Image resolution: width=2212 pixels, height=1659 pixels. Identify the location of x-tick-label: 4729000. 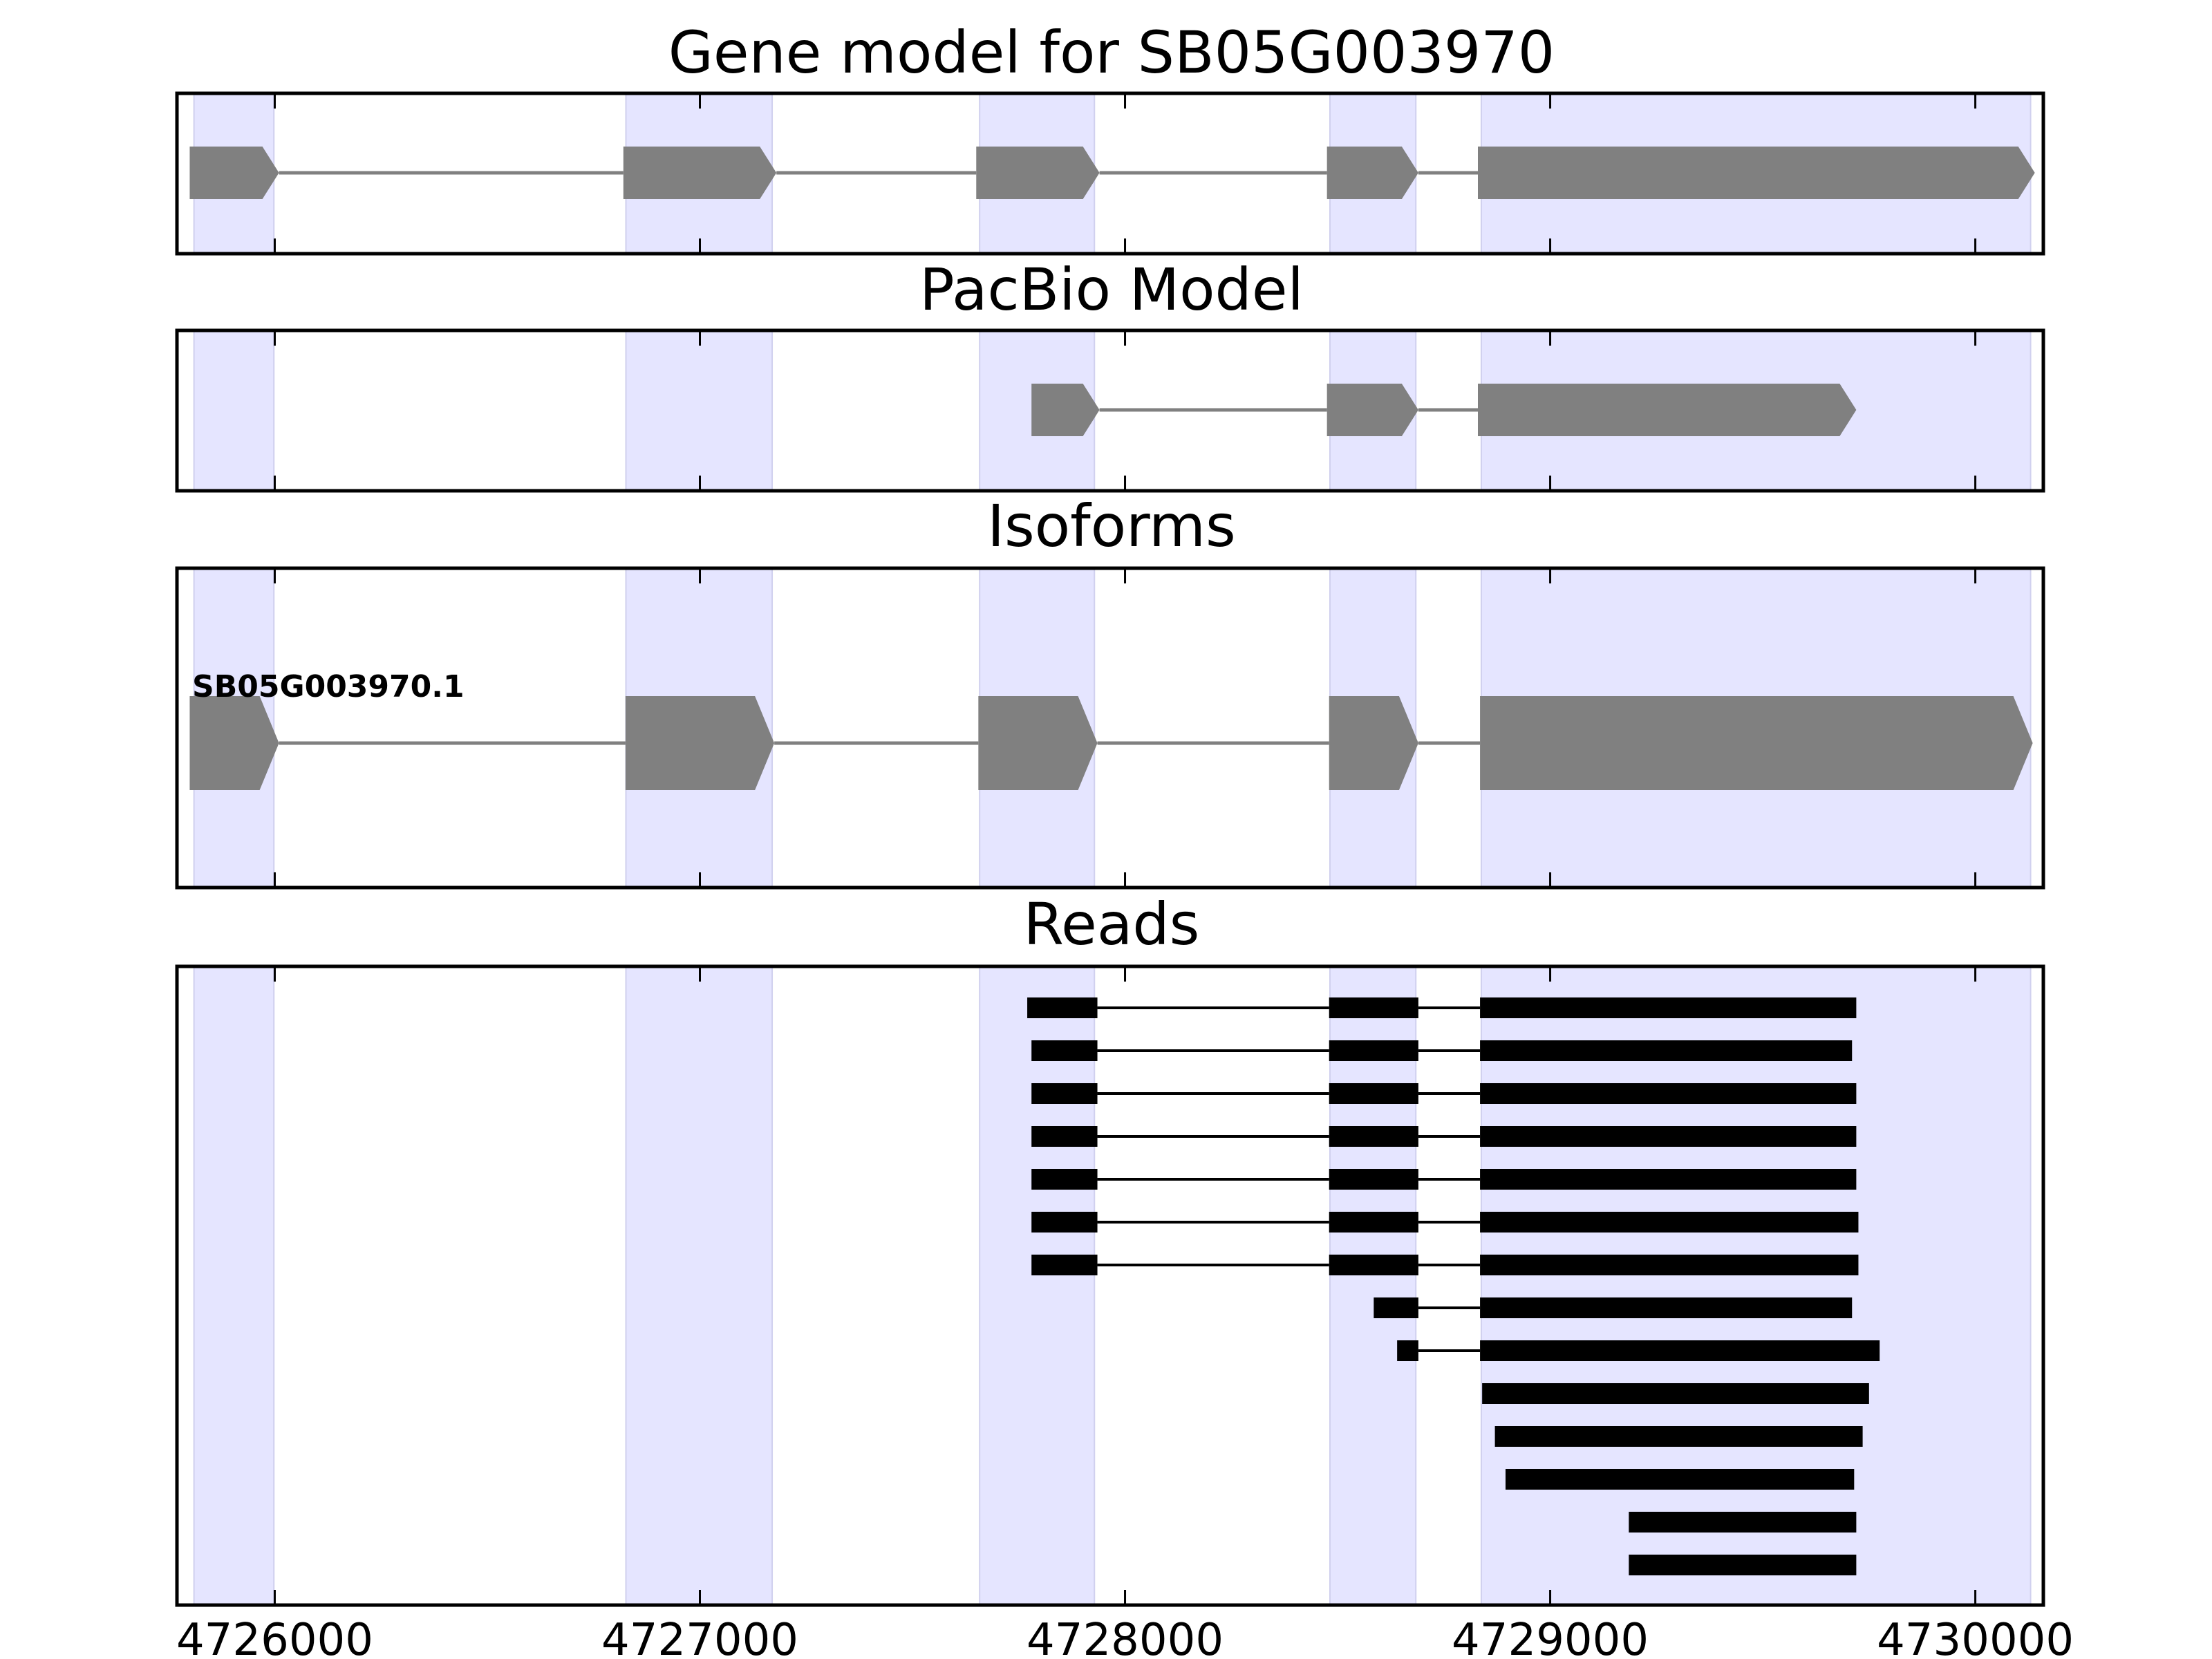
(1550, 1637).